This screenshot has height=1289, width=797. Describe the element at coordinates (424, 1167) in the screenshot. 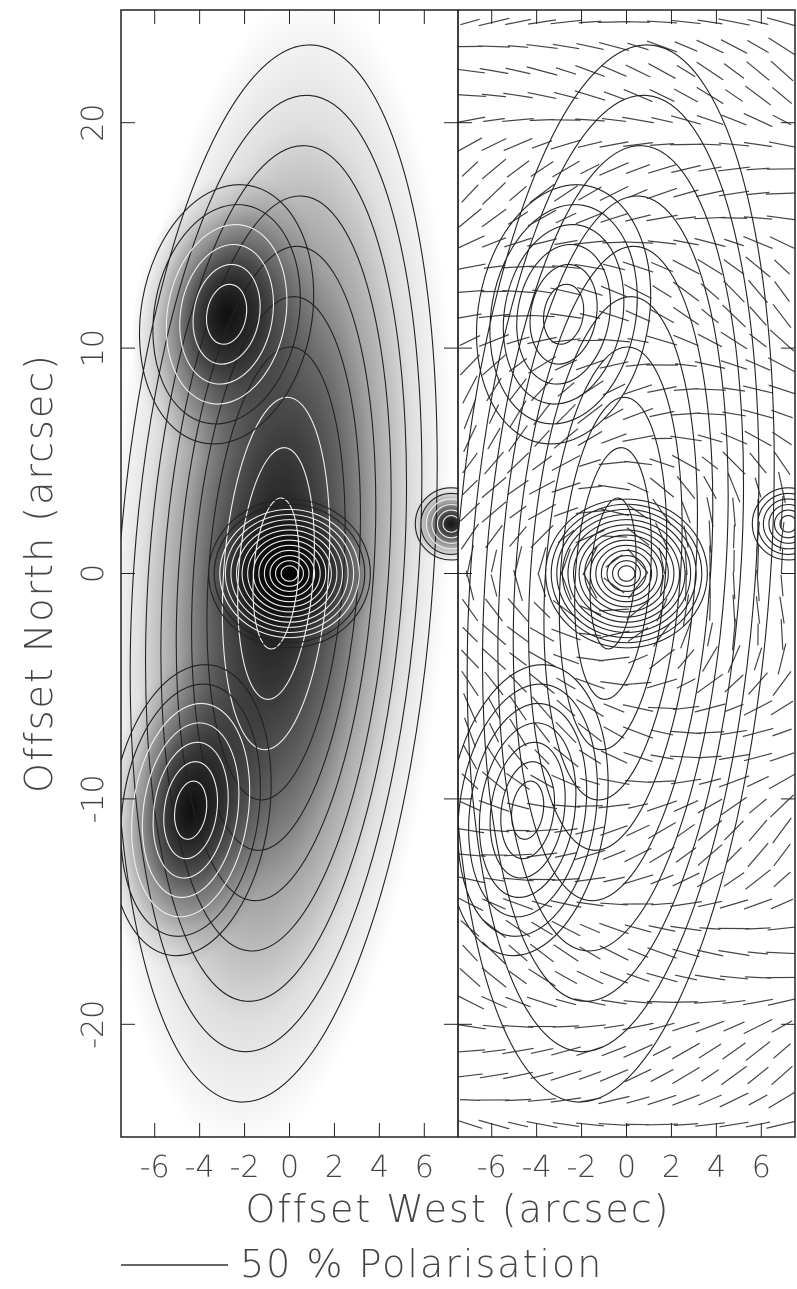

I see `x-tick-label: 6` at that location.